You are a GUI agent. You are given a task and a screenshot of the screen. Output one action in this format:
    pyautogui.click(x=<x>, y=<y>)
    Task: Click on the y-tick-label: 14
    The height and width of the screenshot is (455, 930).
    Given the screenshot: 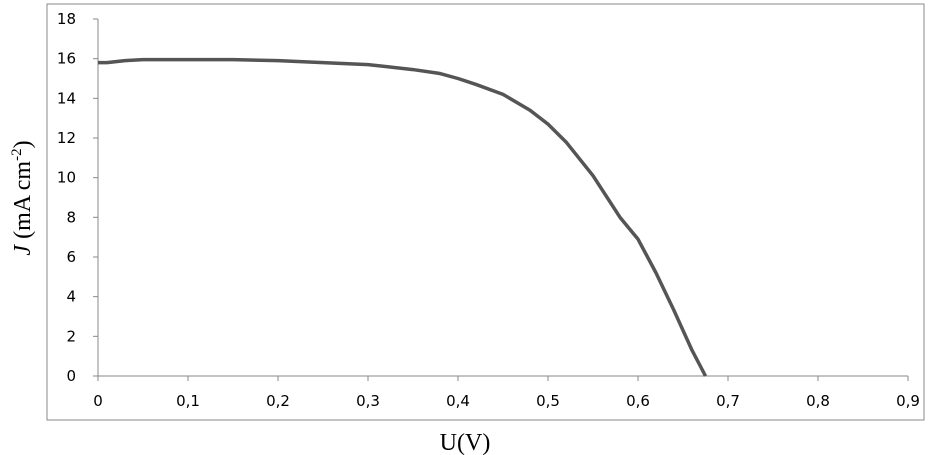 What is the action you would take?
    pyautogui.click(x=66, y=98)
    